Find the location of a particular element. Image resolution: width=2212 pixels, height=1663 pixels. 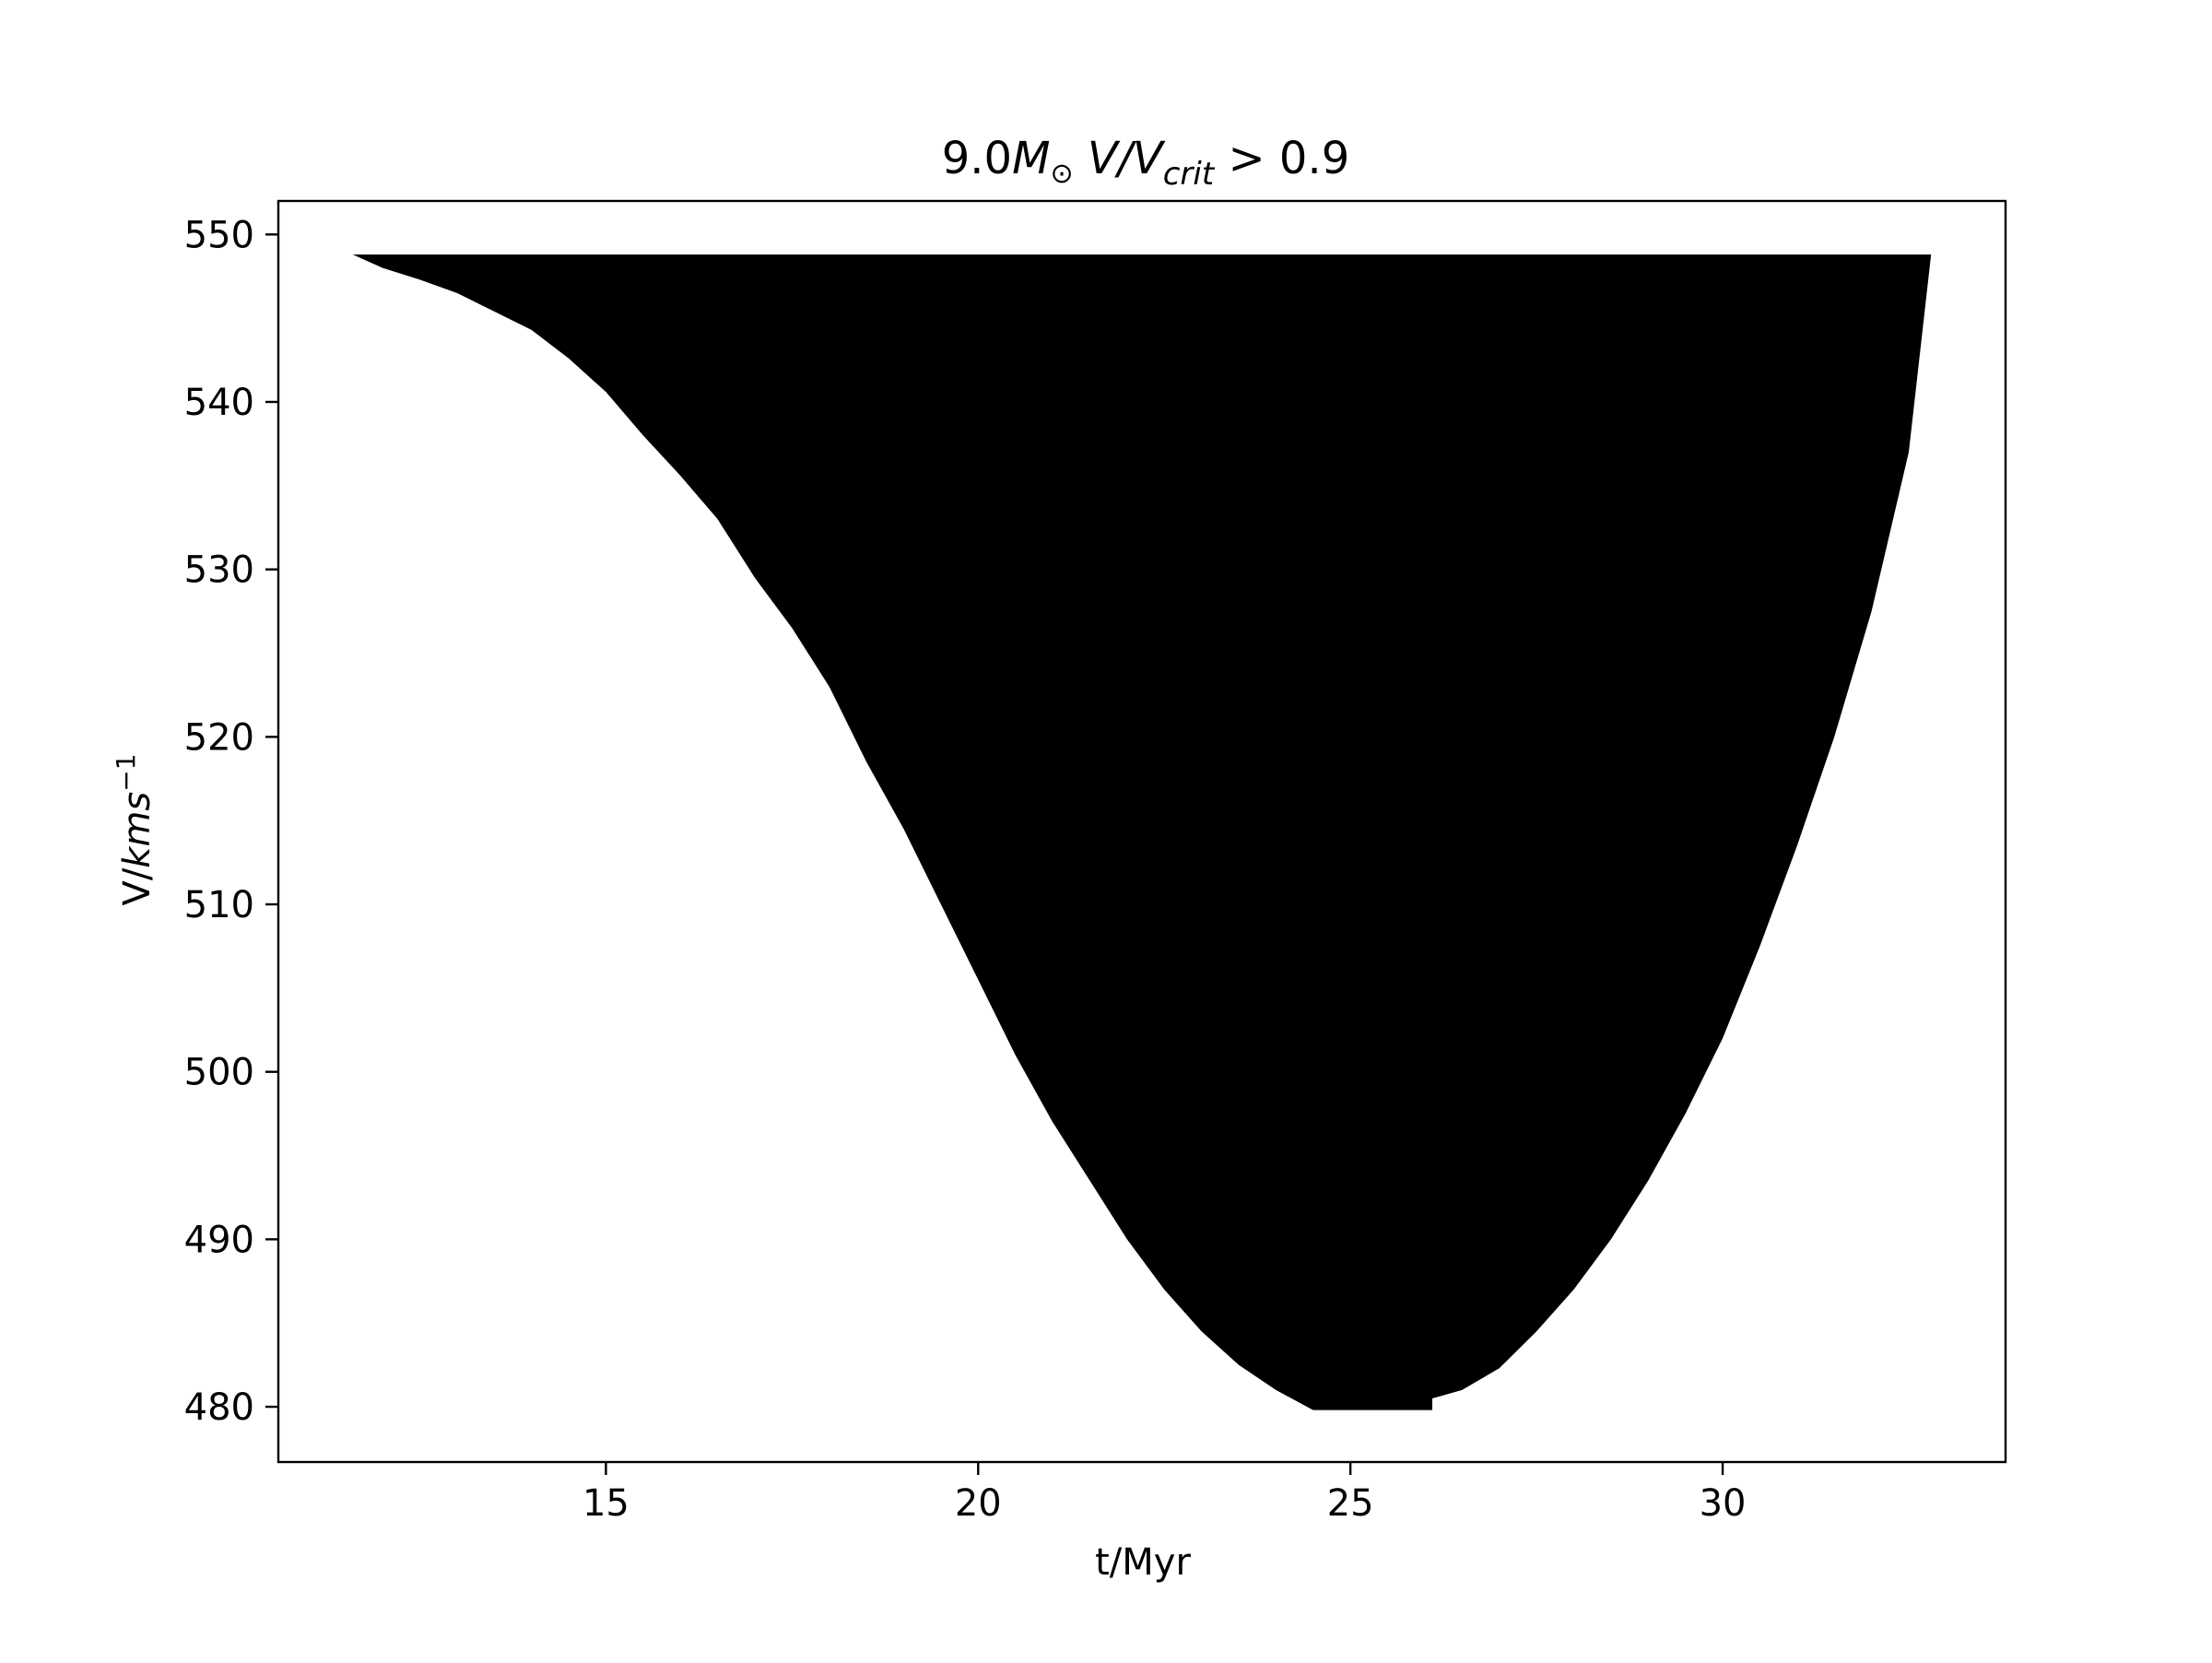

y-label-exponent: −1 is located at coordinates (126, 772).